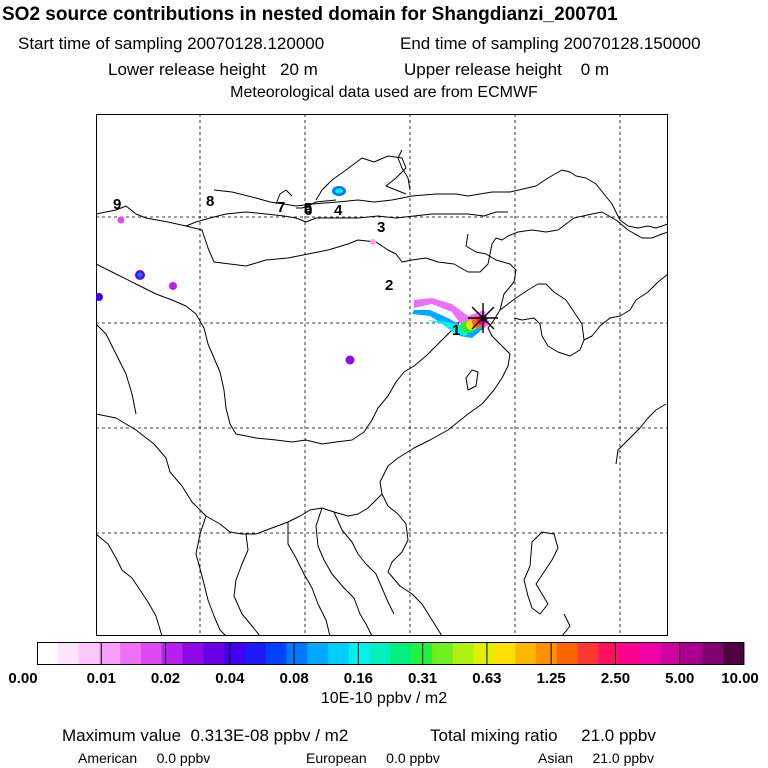 This screenshot has width=768, height=768. Describe the element at coordinates (487, 678) in the screenshot. I see `colorbar-tick-label: 0.63` at that location.